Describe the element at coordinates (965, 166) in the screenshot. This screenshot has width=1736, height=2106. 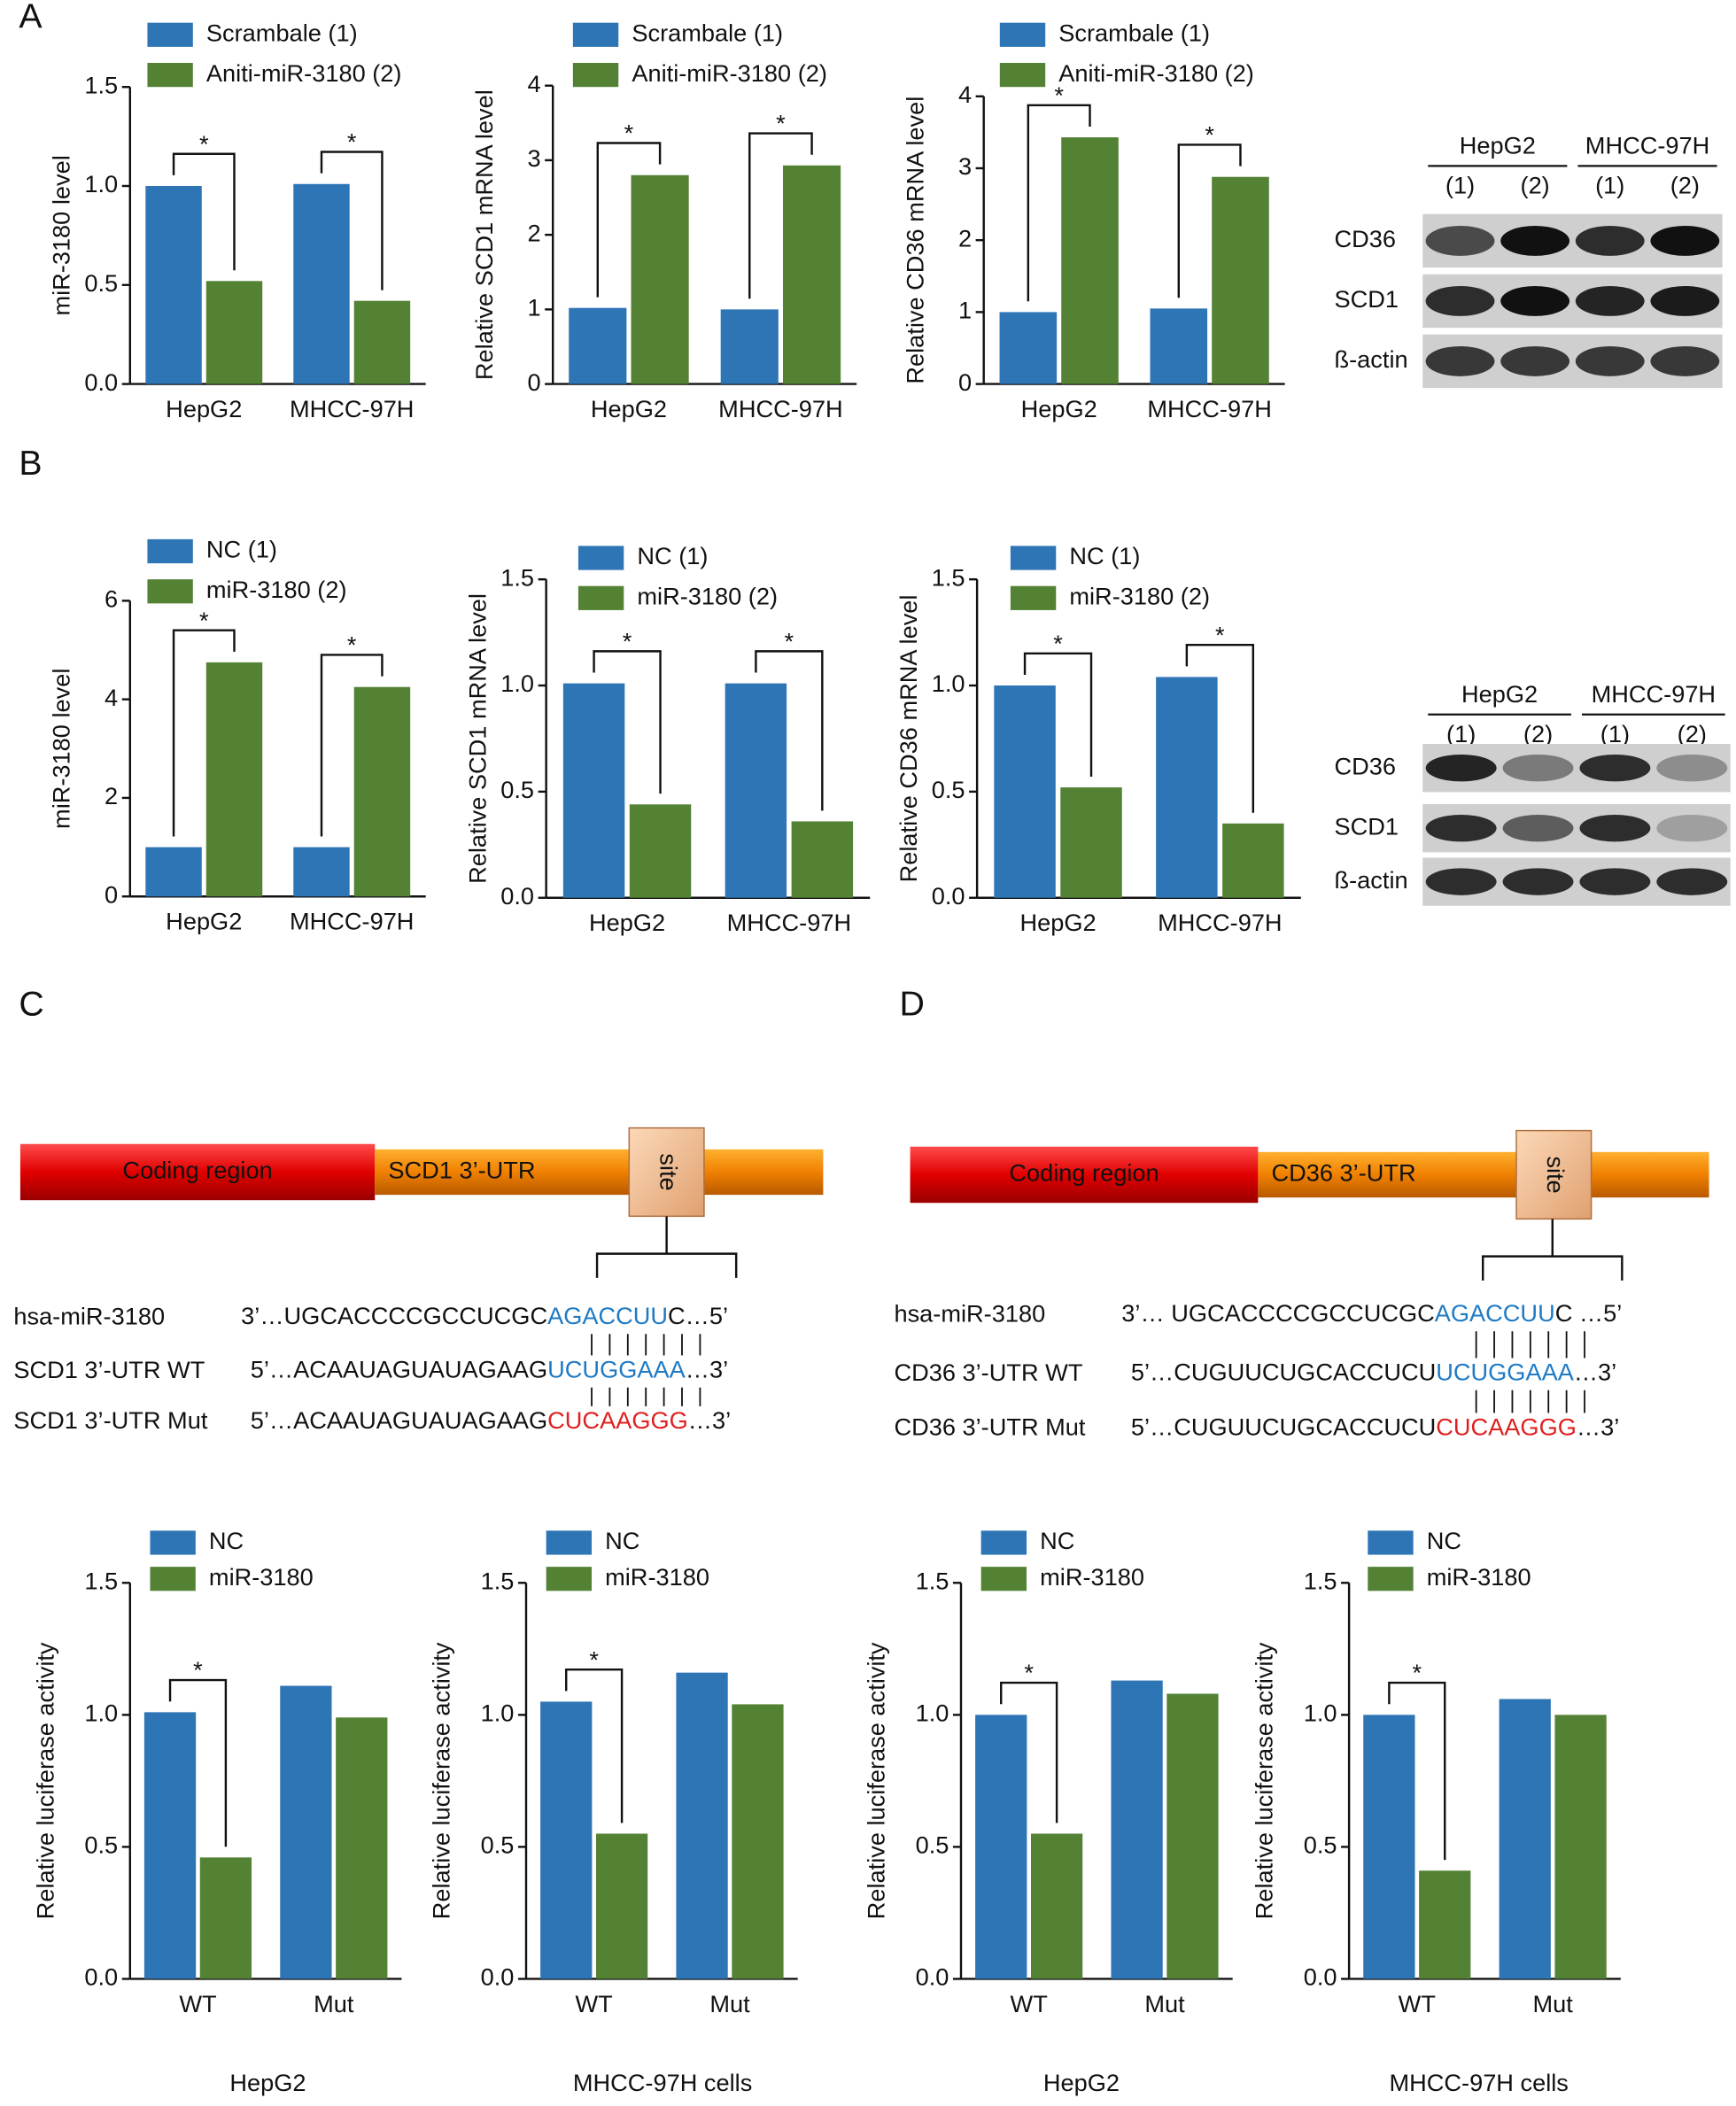
I see `y-tick-label: 3` at that location.